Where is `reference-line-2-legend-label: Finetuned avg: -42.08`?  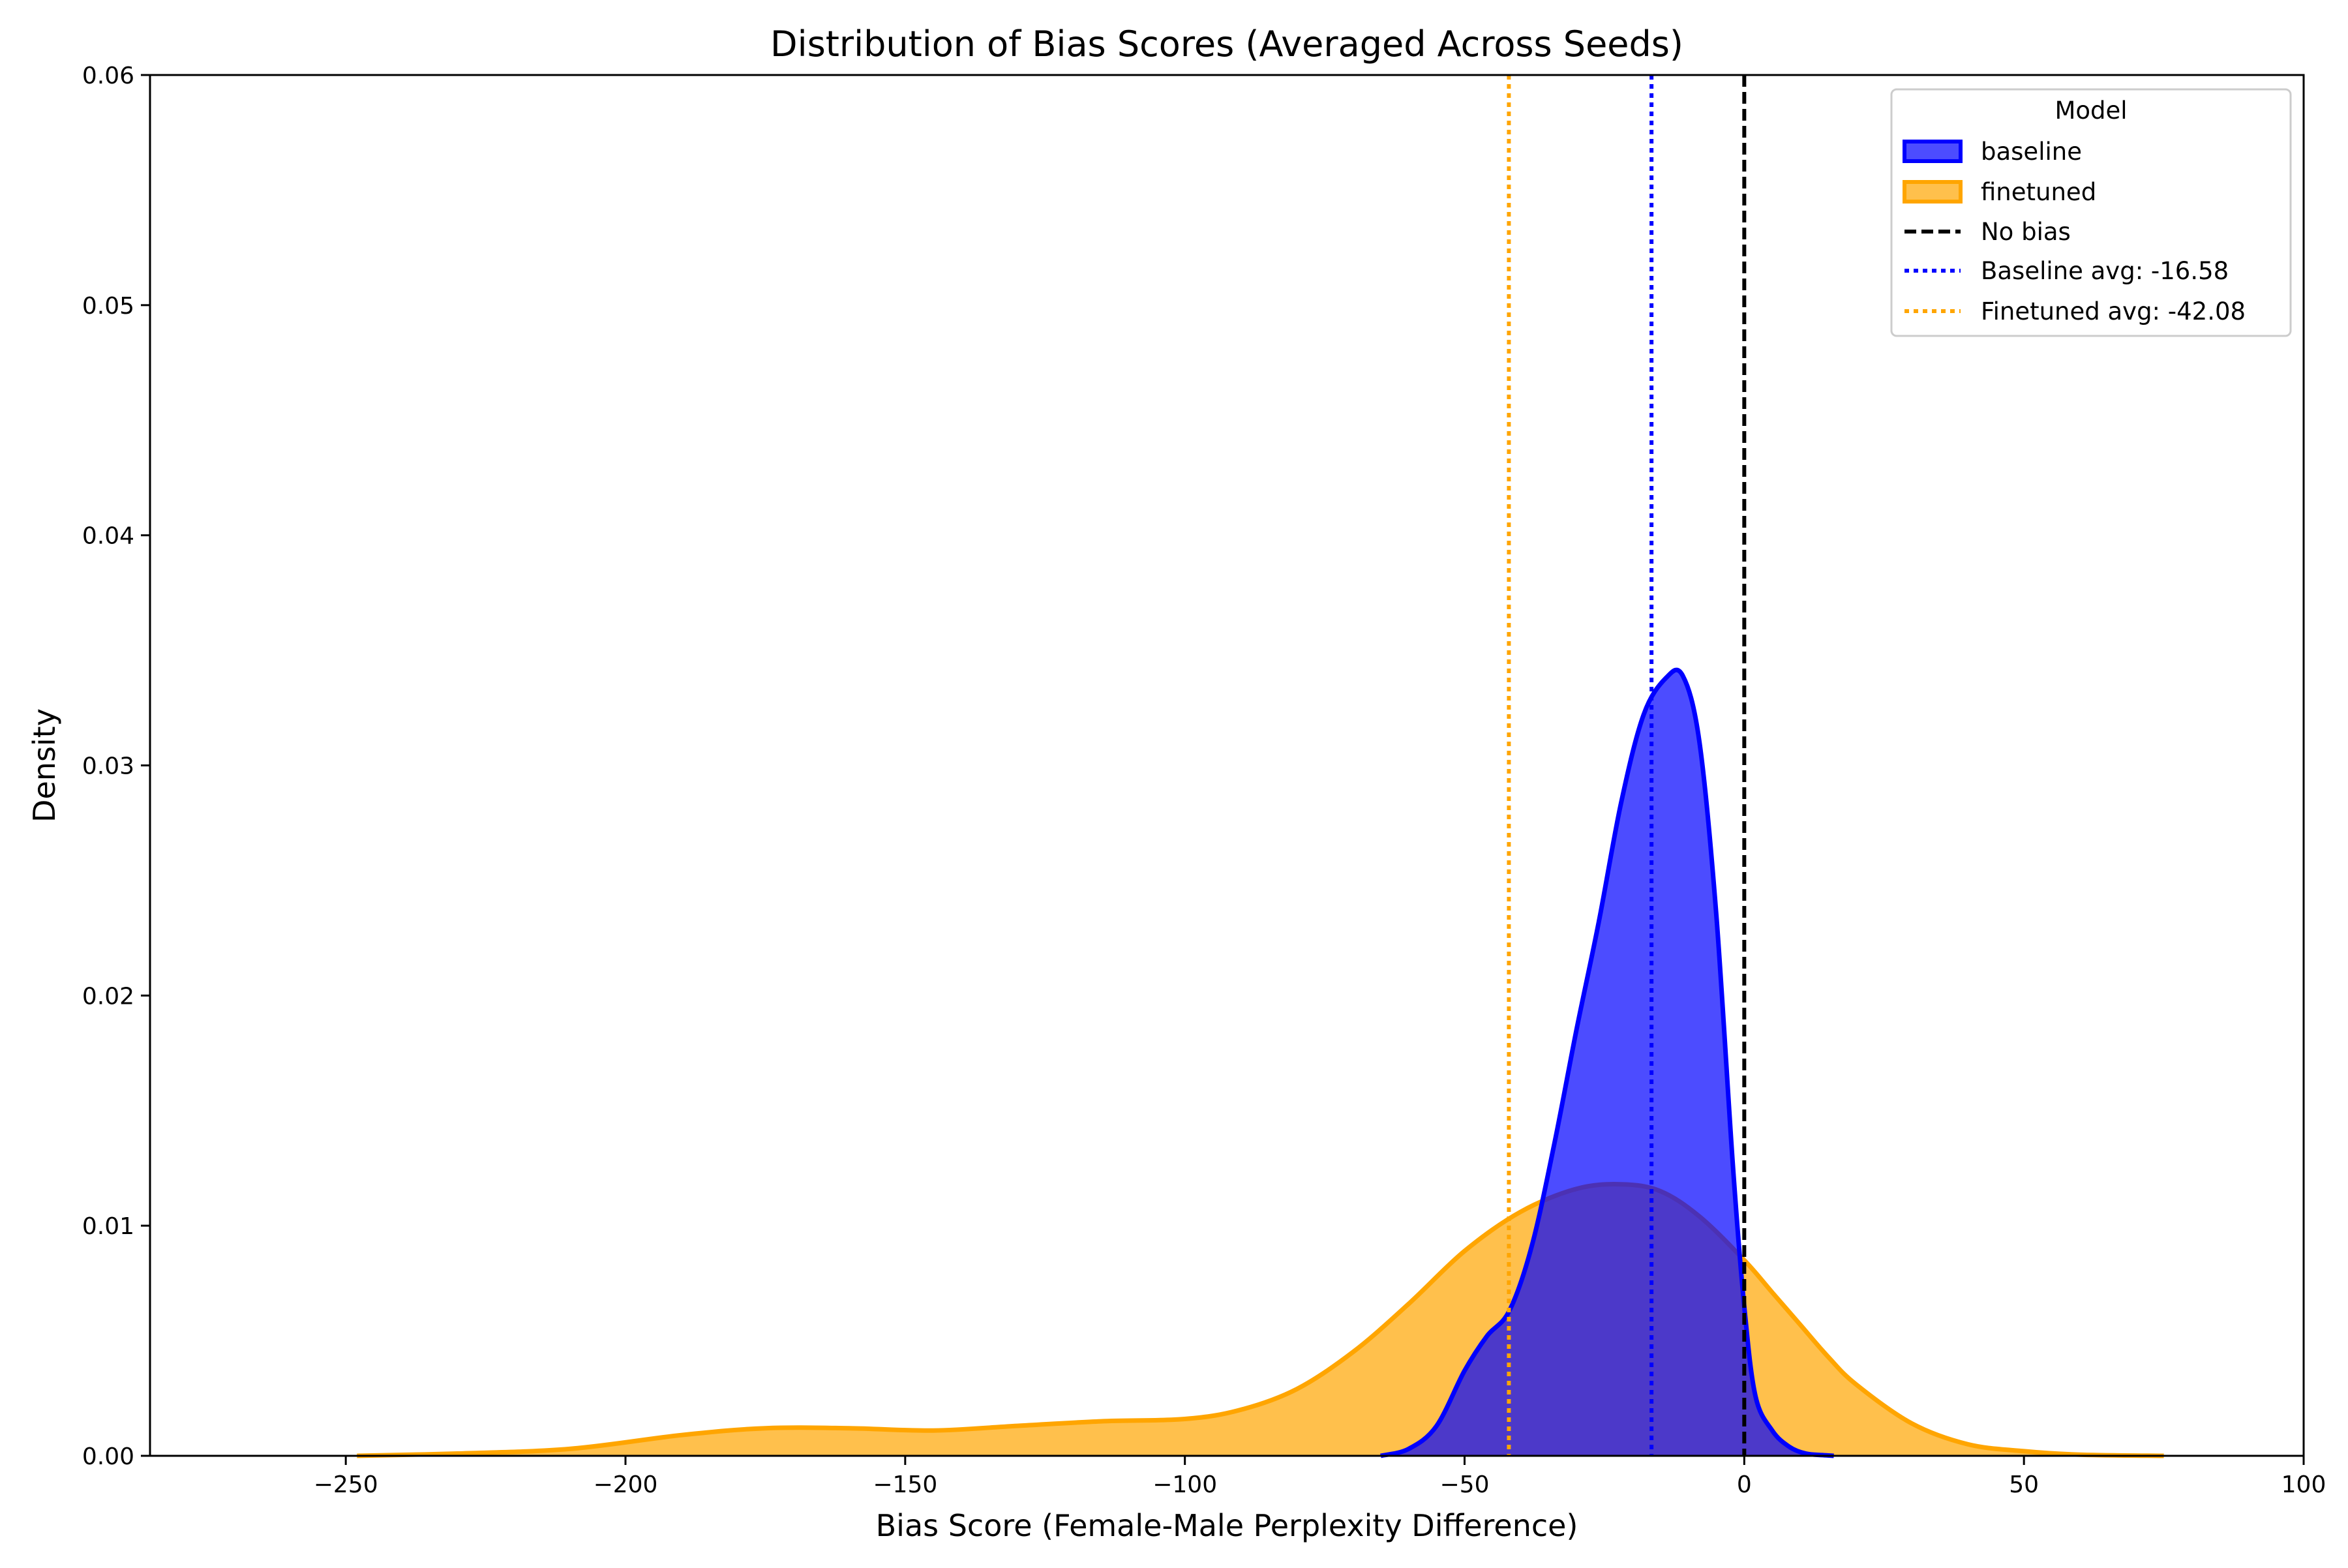 reference-line-2-legend-label: Finetuned avg: -42.08 is located at coordinates (2114, 311).